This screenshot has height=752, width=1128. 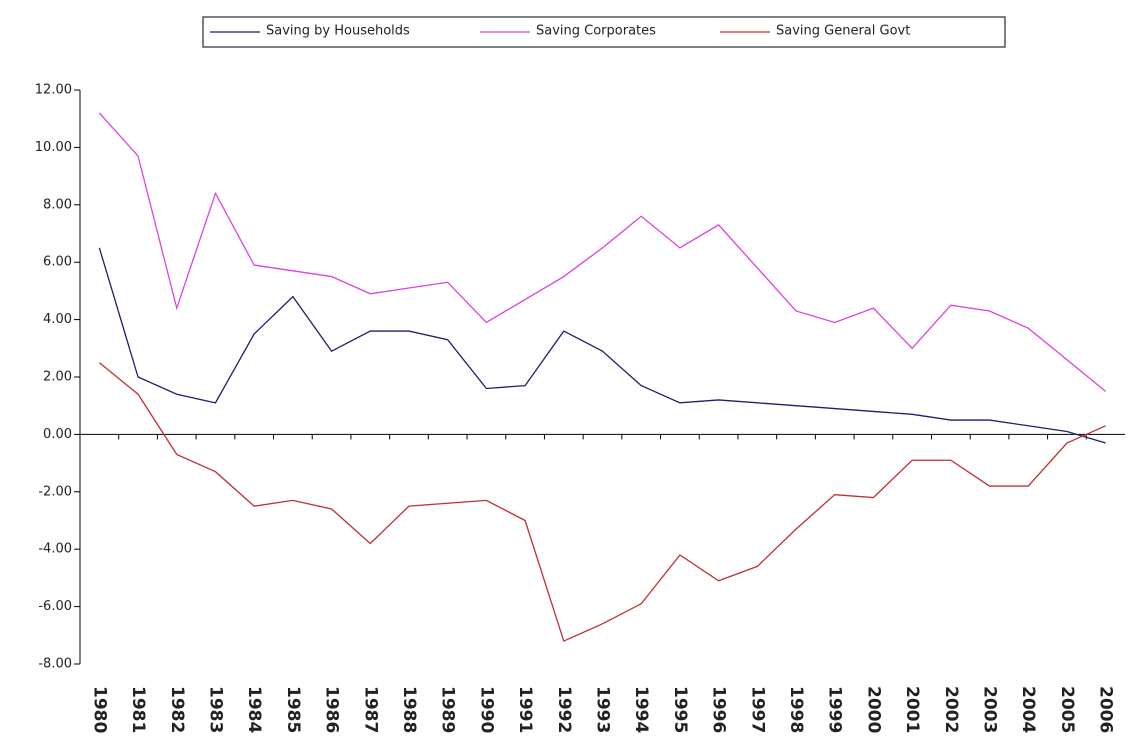 What do you see at coordinates (835, 709) in the screenshot?
I see `x-tick-label: 1999` at bounding box center [835, 709].